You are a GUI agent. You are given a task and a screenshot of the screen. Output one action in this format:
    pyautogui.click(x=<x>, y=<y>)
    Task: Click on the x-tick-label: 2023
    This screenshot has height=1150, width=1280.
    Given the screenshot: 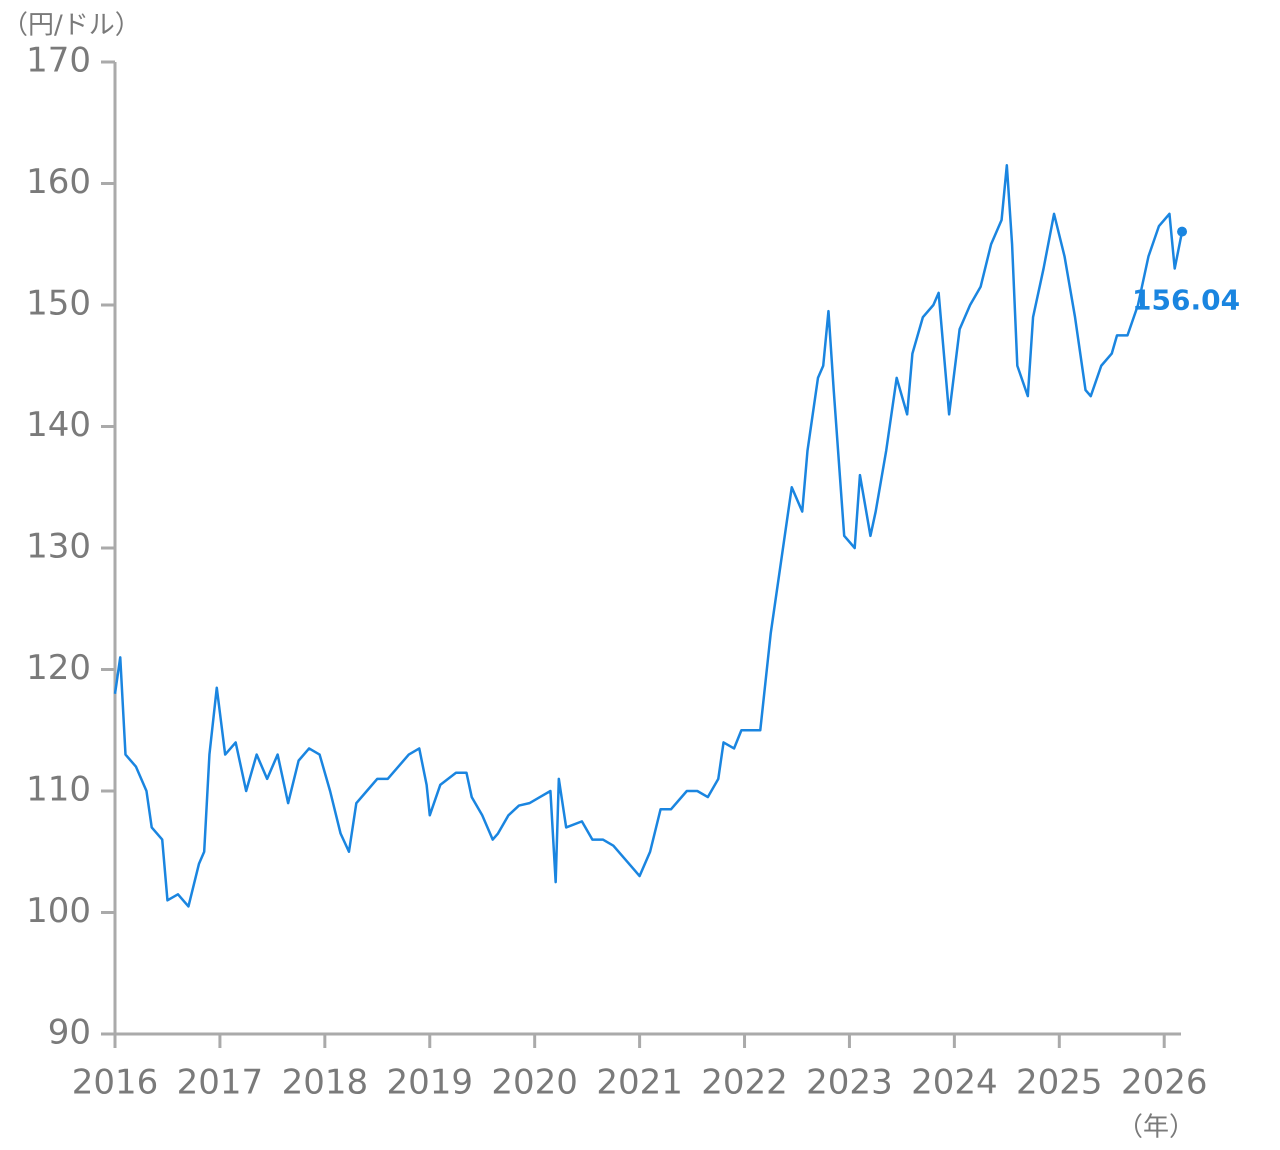 What is the action you would take?
    pyautogui.click(x=849, y=1083)
    